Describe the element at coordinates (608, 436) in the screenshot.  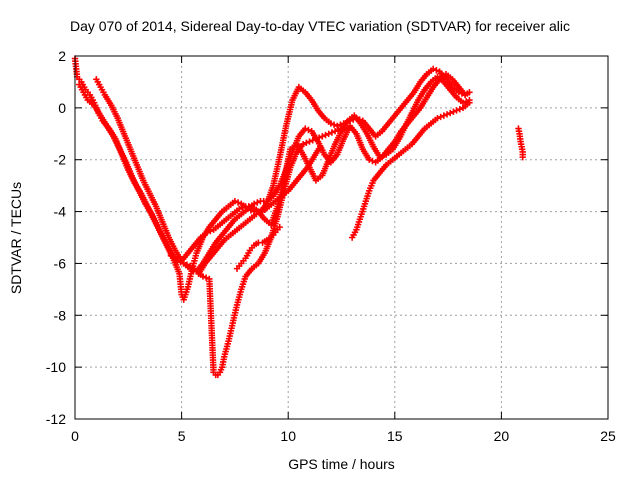
I see `x-tick-label: 25` at that location.